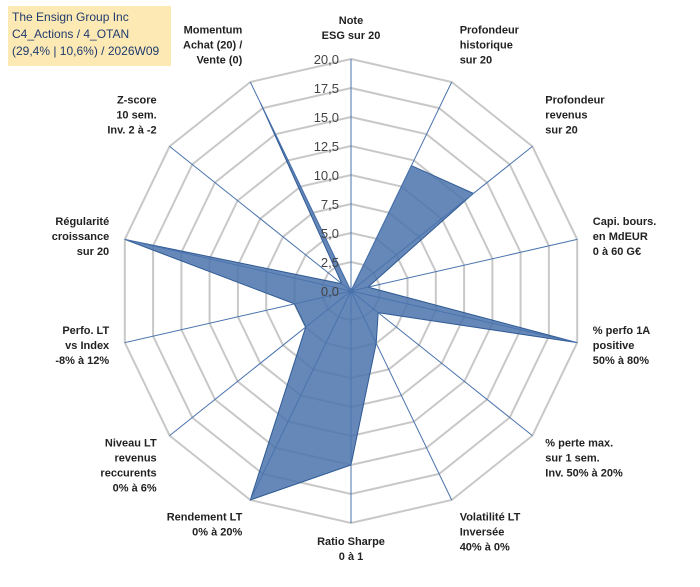 The height and width of the screenshot is (587, 700). I want to click on axis-label-line: % perfo 1A, so click(622, 331).